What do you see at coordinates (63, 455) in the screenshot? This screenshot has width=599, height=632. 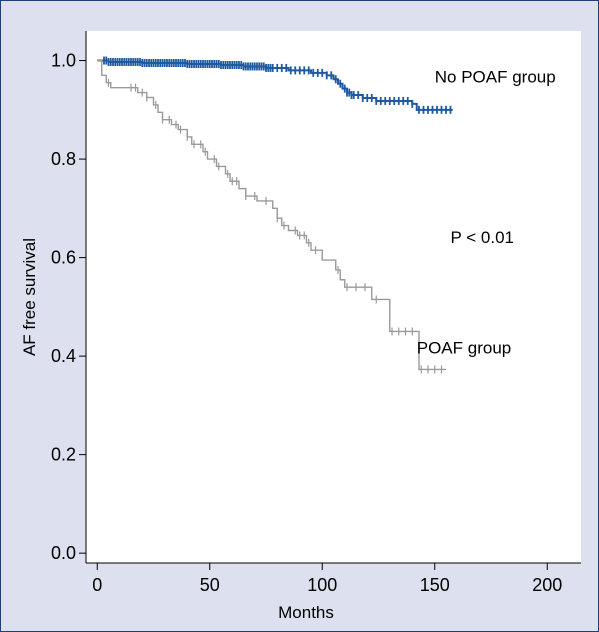 I see `y-tick-label: 0.2` at bounding box center [63, 455].